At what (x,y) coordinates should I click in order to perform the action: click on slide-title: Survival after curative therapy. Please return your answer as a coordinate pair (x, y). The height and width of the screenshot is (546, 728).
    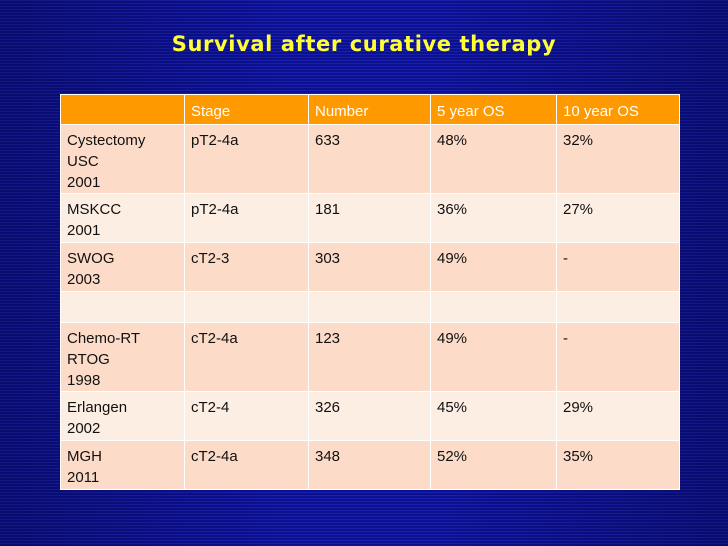
    Looking at the image, I should click on (364, 44).